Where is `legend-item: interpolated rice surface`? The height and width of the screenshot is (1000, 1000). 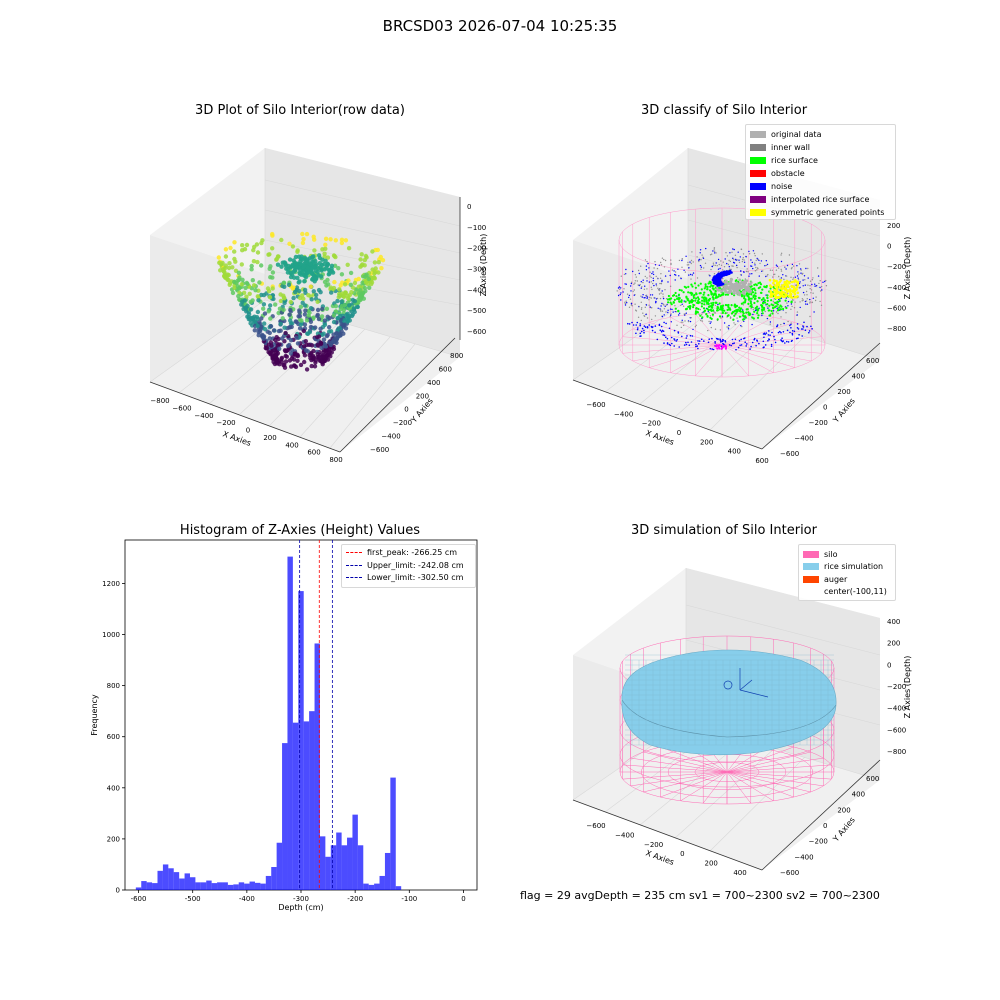 legend-item: interpolated rice surface is located at coordinates (809, 199).